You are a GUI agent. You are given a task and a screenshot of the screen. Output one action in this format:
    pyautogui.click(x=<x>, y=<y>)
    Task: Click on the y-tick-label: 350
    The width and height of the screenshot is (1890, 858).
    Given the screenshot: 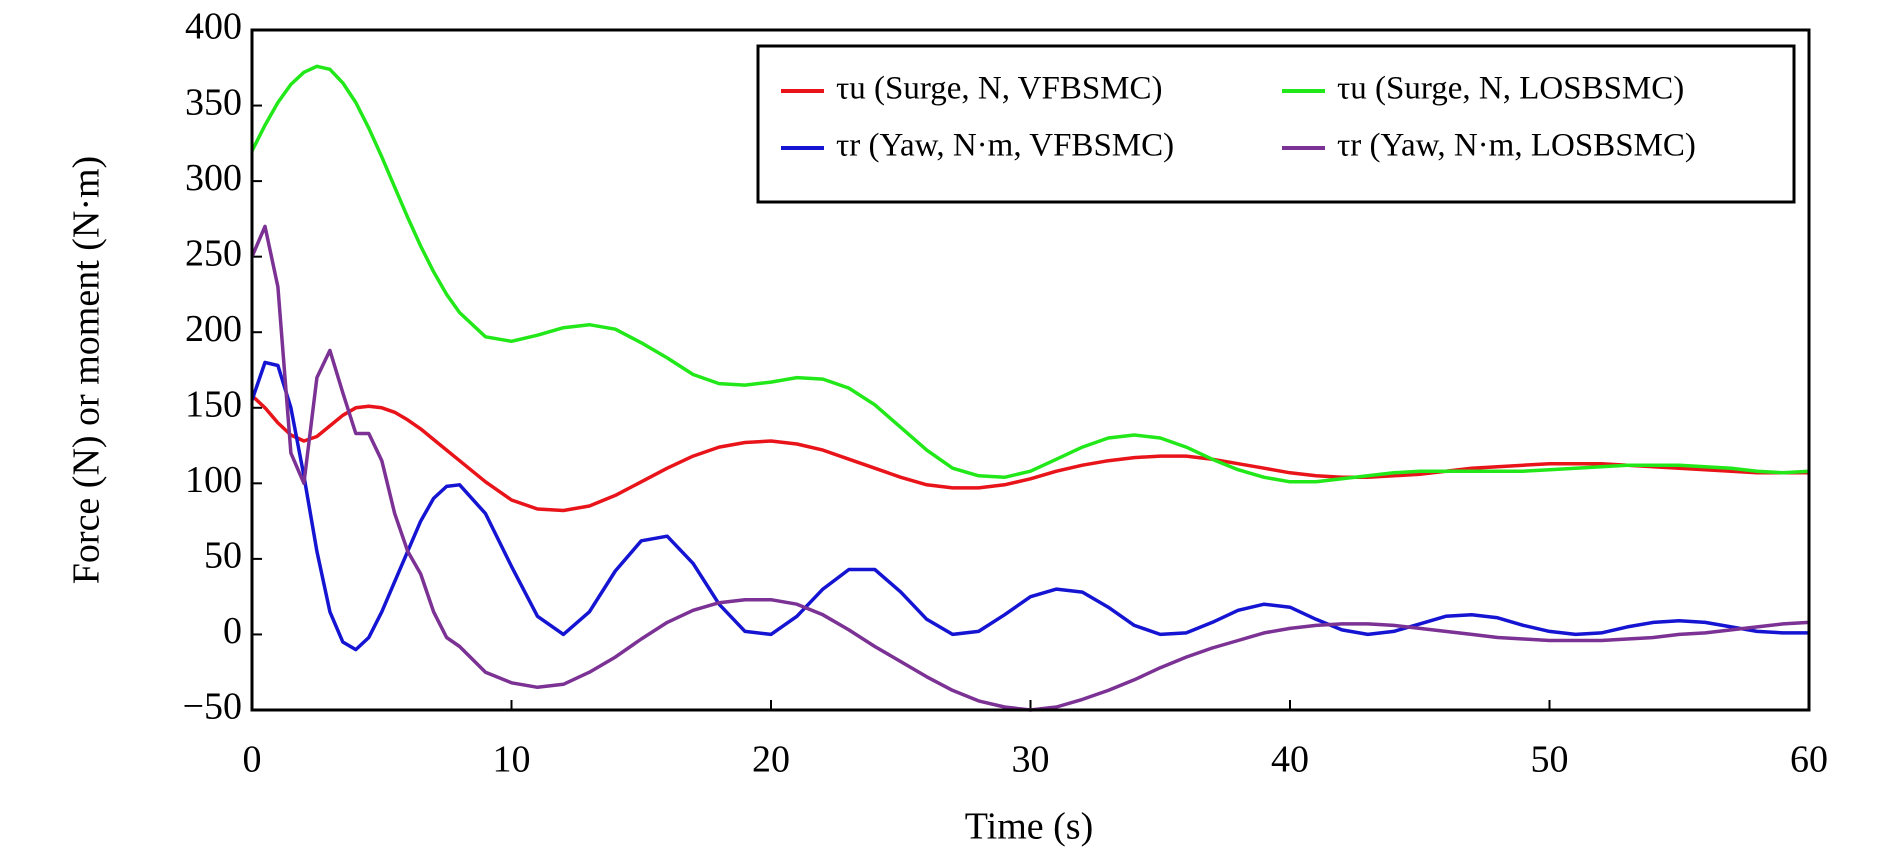 What is the action you would take?
    pyautogui.click(x=213, y=102)
    